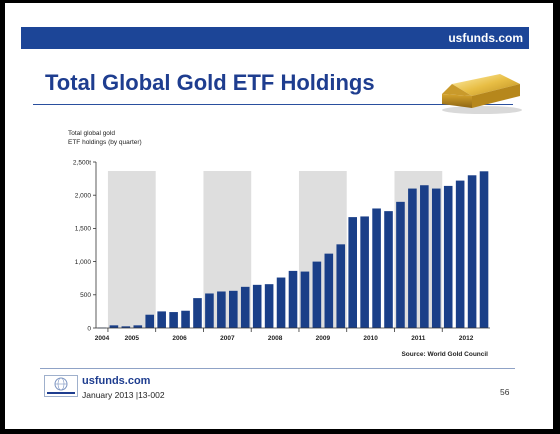 The height and width of the screenshot is (434, 560). What do you see at coordinates (227, 338) in the screenshot?
I see `x-tick-label: 2007` at bounding box center [227, 338].